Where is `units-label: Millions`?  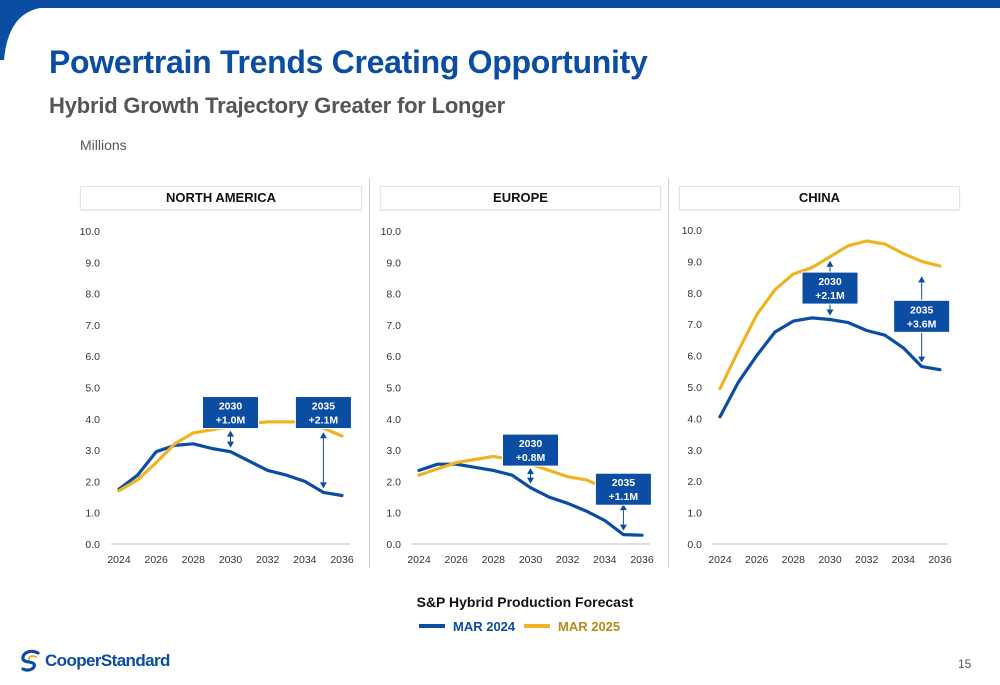
units-label: Millions is located at coordinates (103, 145).